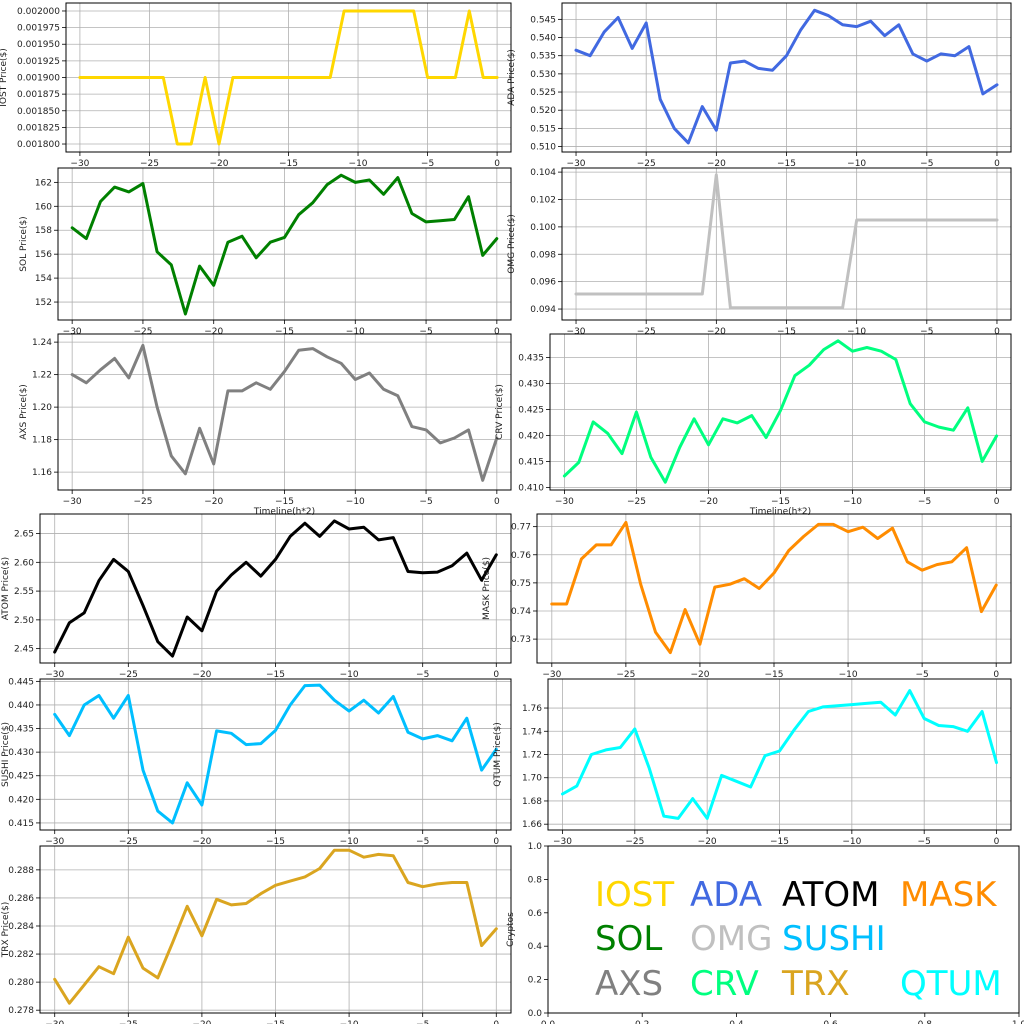 The height and width of the screenshot is (1024, 1024). I want to click on chart-4-y-axis-label: OMG Price($), so click(512, 243).